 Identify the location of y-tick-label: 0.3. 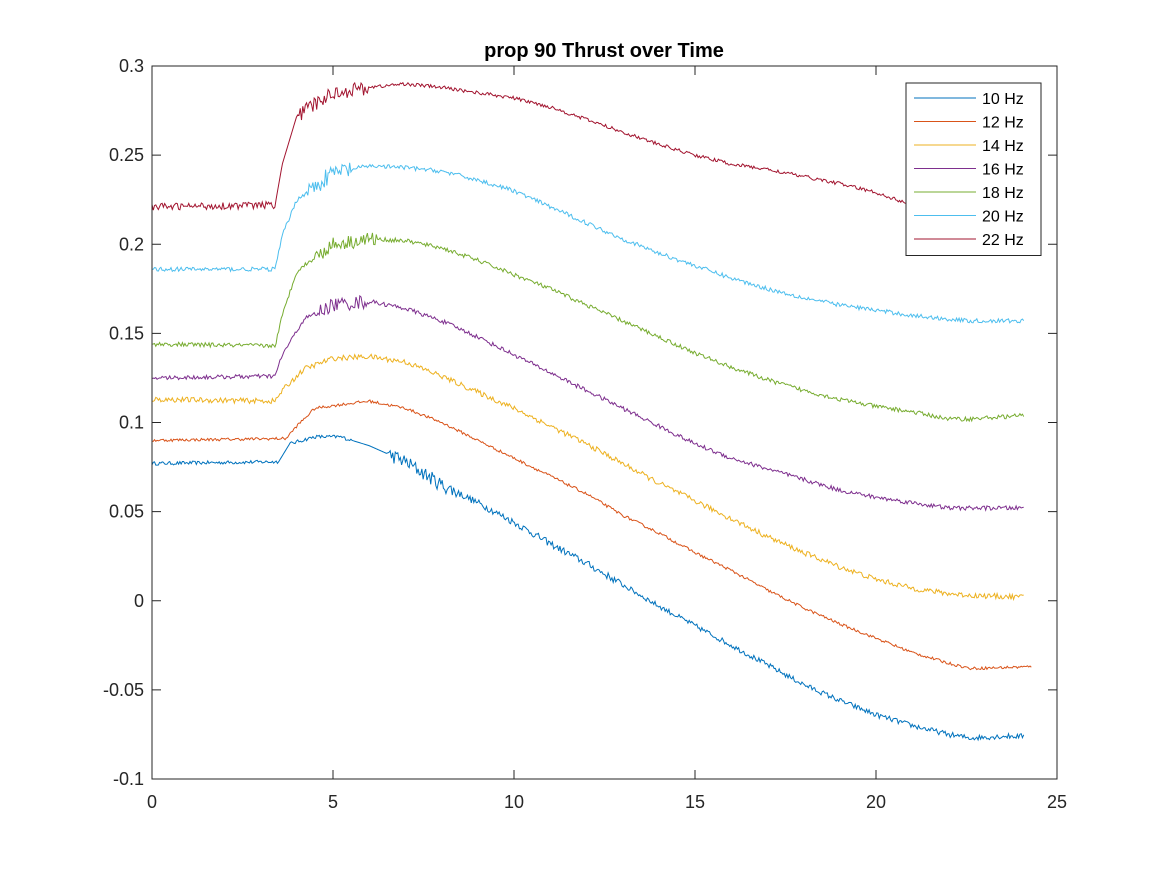
(131, 66).